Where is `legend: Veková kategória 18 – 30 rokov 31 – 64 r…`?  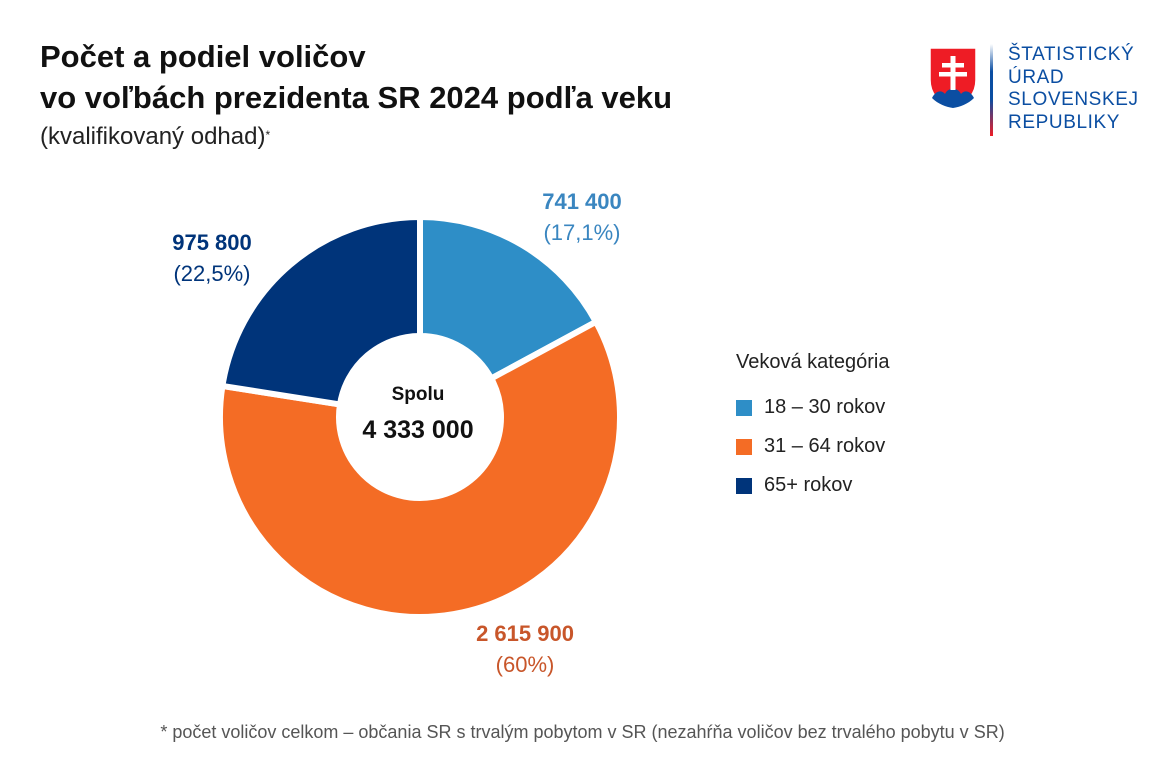
legend: Veková kategória 18 – 30 rokov 31 – 64 r… is located at coordinates (812, 428).